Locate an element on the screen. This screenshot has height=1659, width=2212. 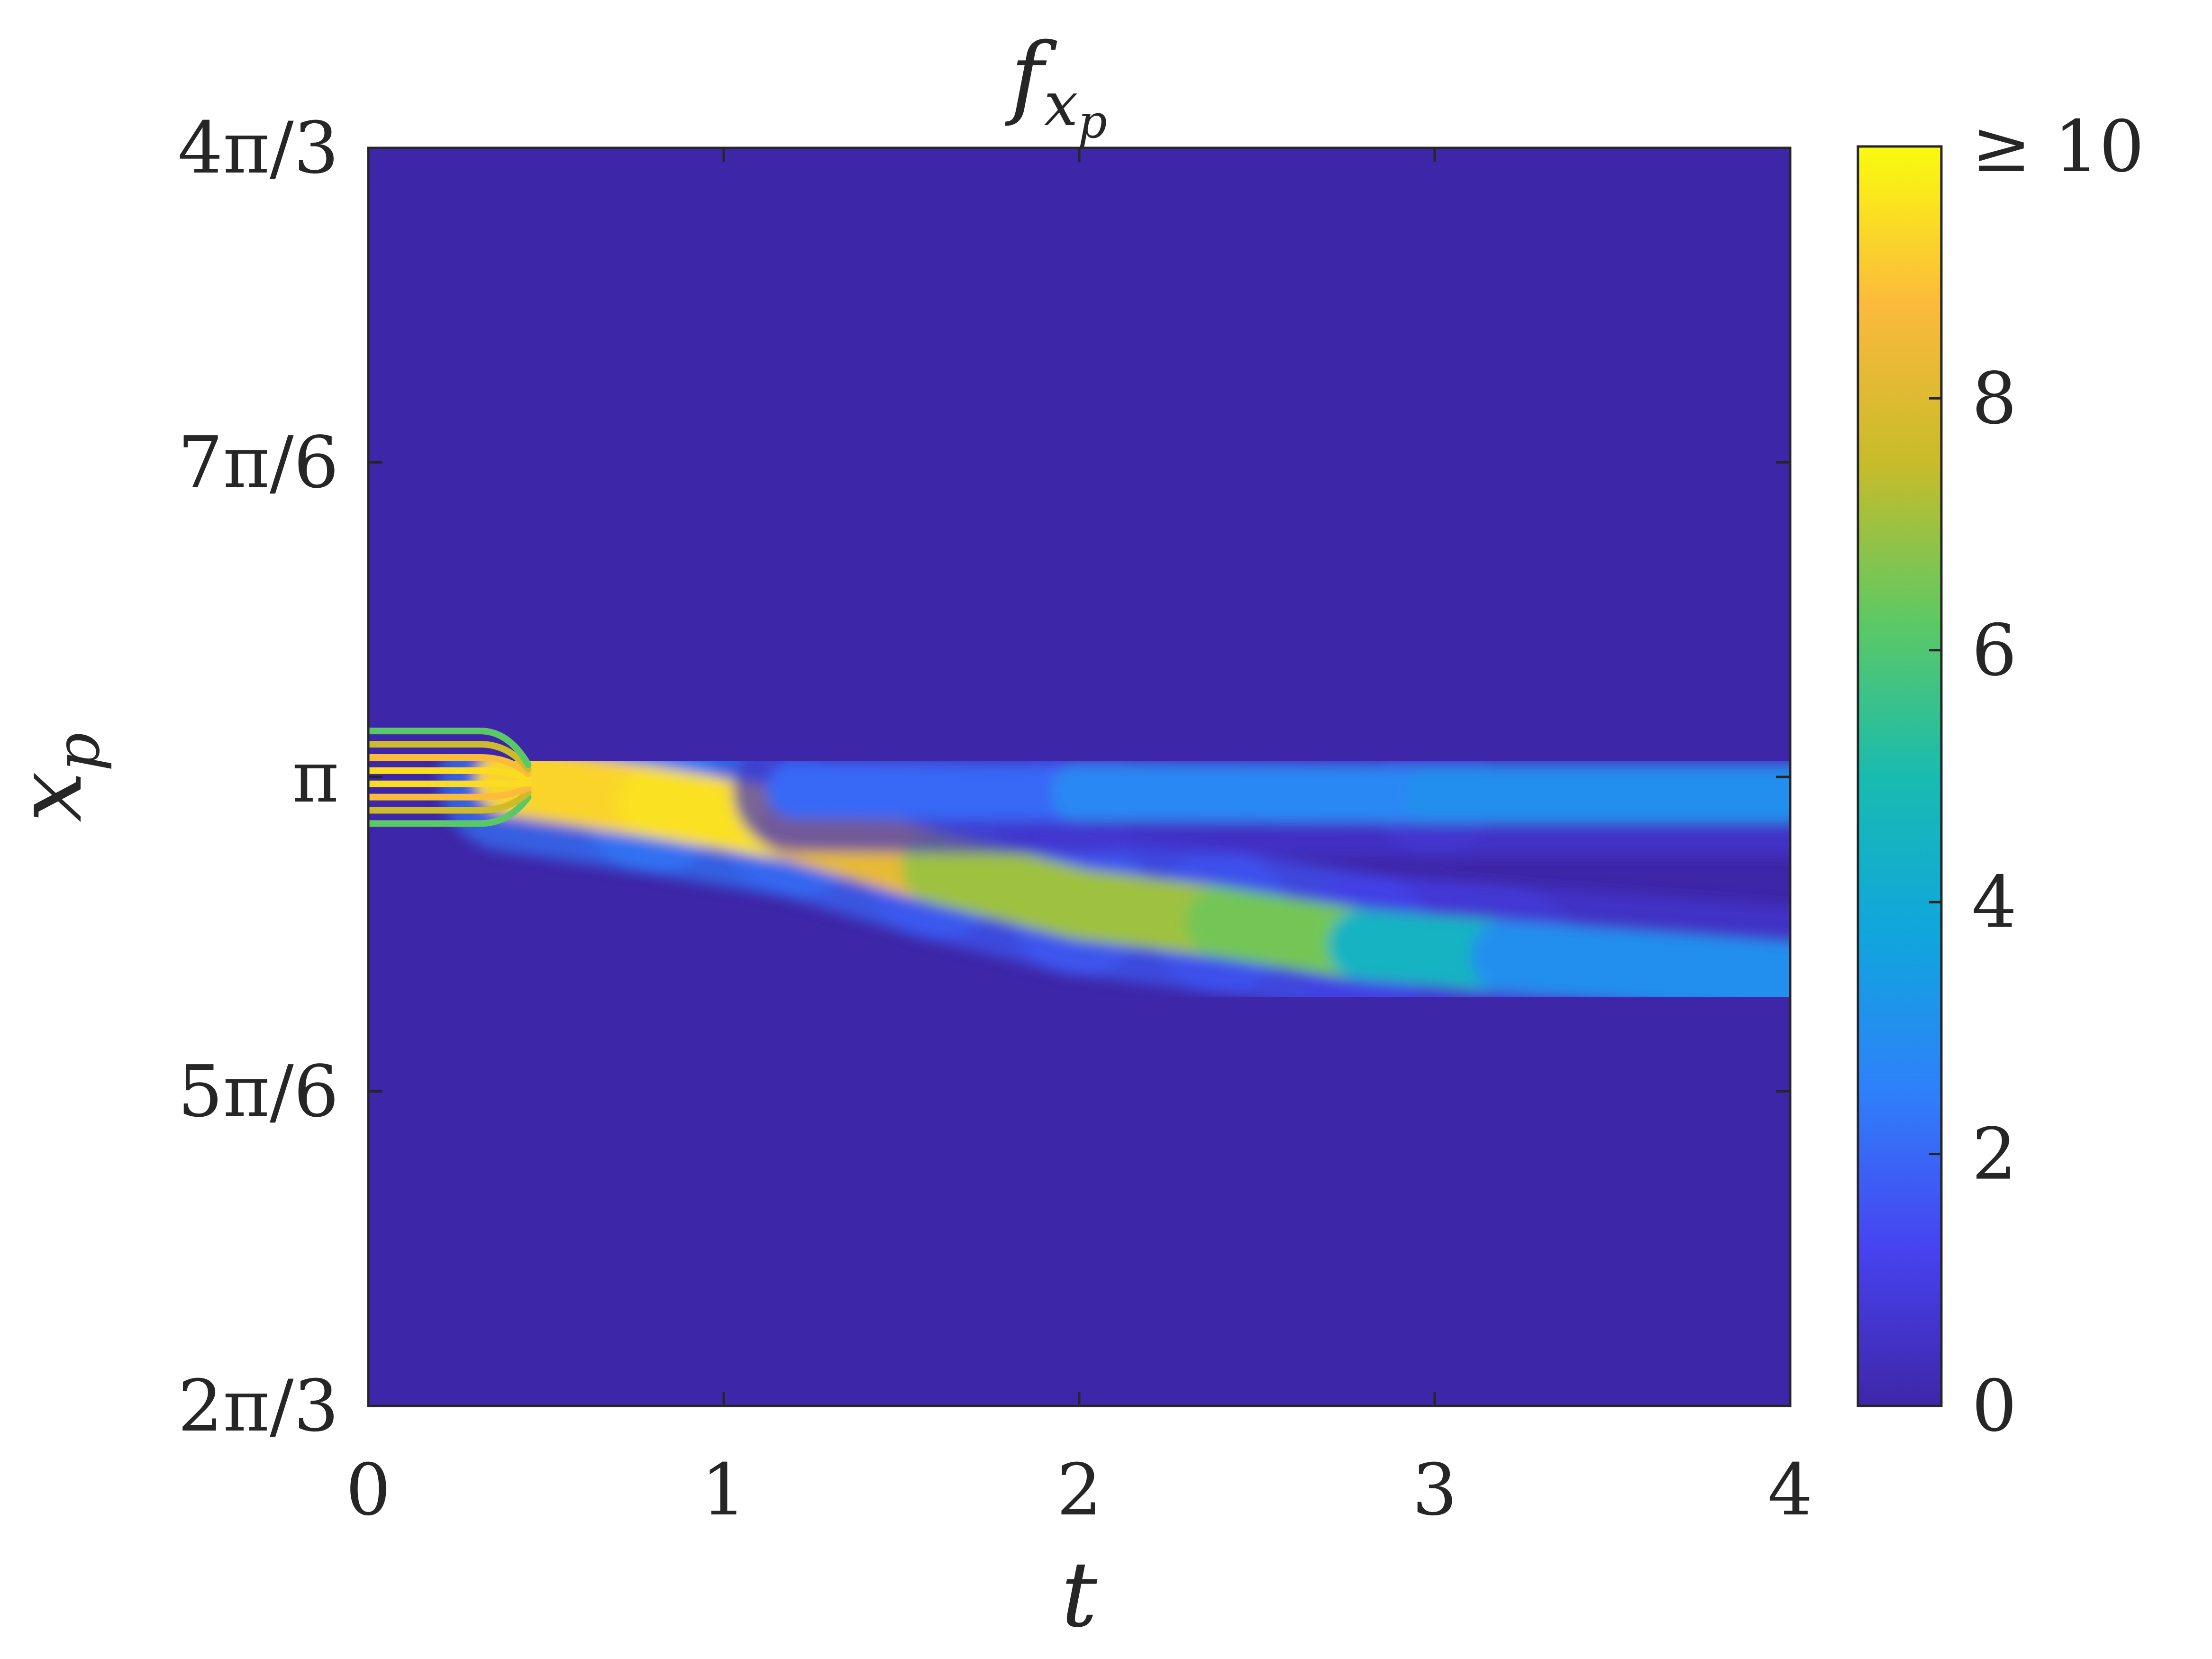
y-axis-label: xp is located at coordinates (57, 777).